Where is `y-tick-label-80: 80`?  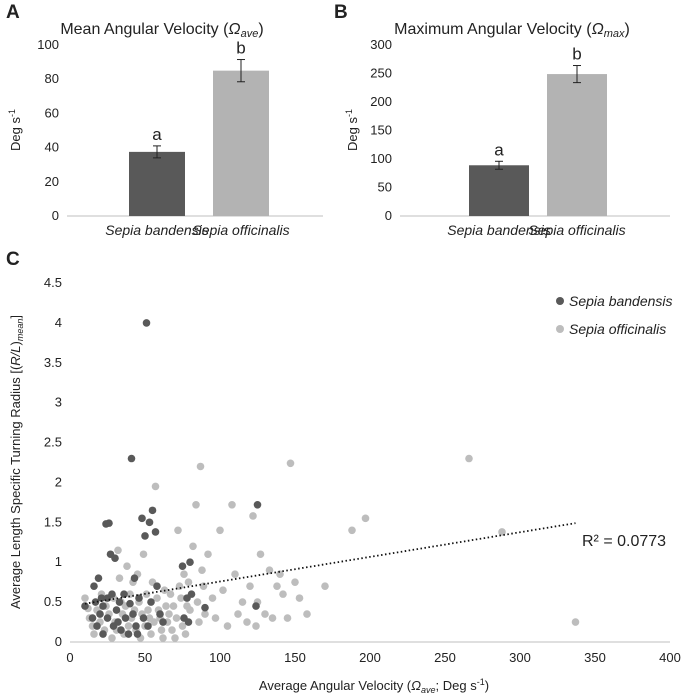 y-tick-label-80: 80 is located at coordinates (52, 78).